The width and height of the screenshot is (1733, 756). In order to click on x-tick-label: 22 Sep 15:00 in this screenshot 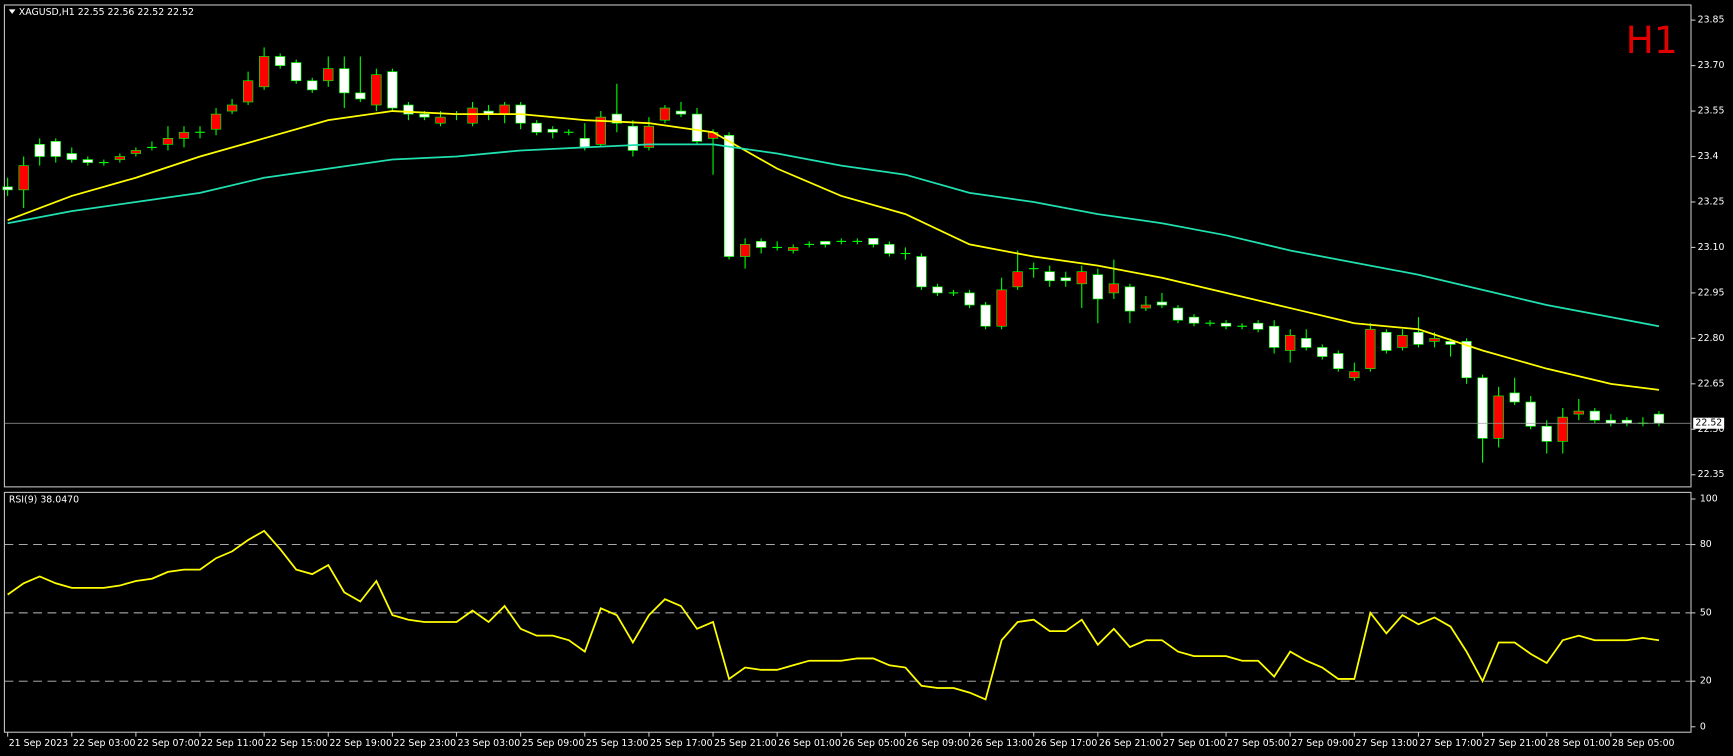, I will do `click(296, 743)`.